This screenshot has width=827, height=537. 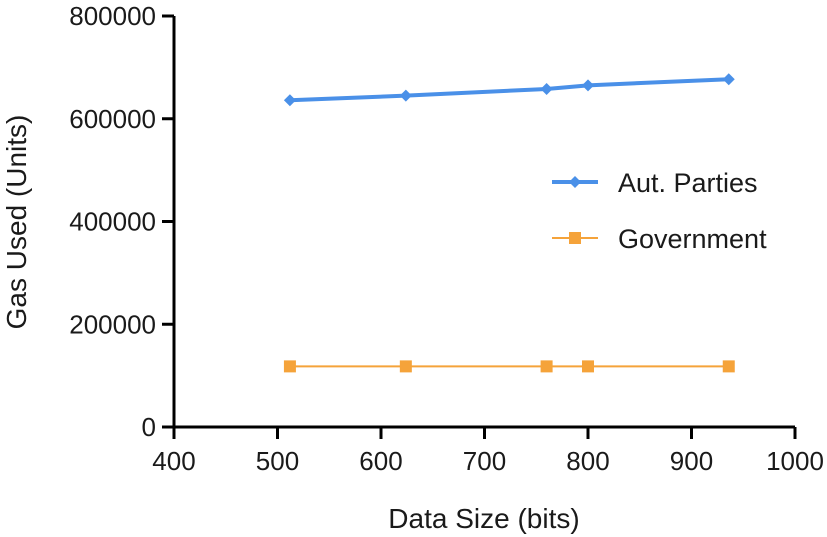 I want to click on x-tick-label: 700, so click(x=484, y=461).